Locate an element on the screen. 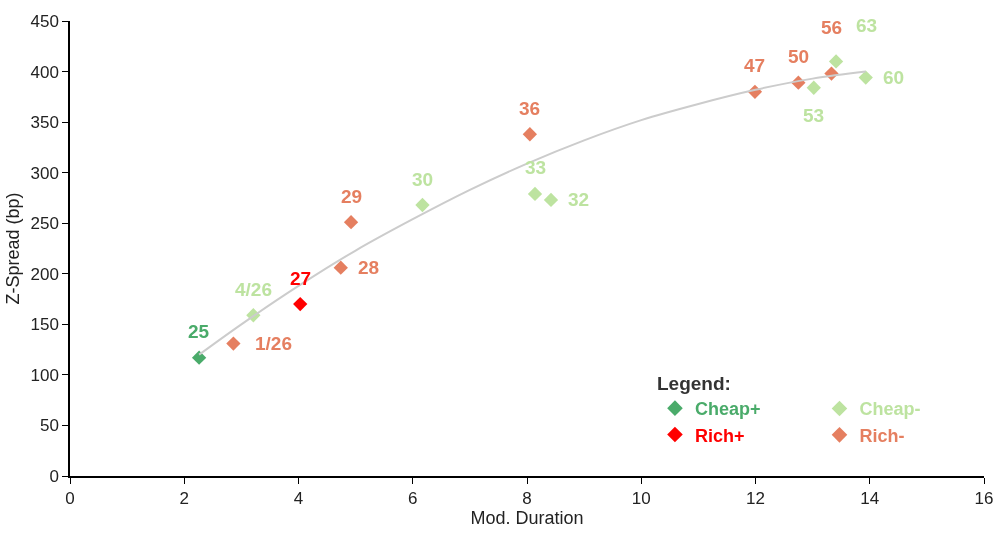  x-tick-label: 16 is located at coordinates (984, 499).